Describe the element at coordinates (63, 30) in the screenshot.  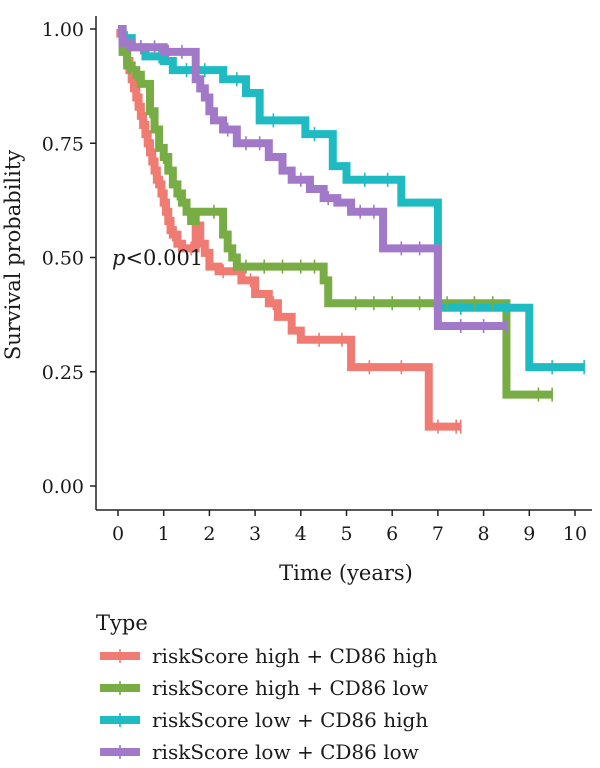
I see `y-tick-label: 1.00` at that location.